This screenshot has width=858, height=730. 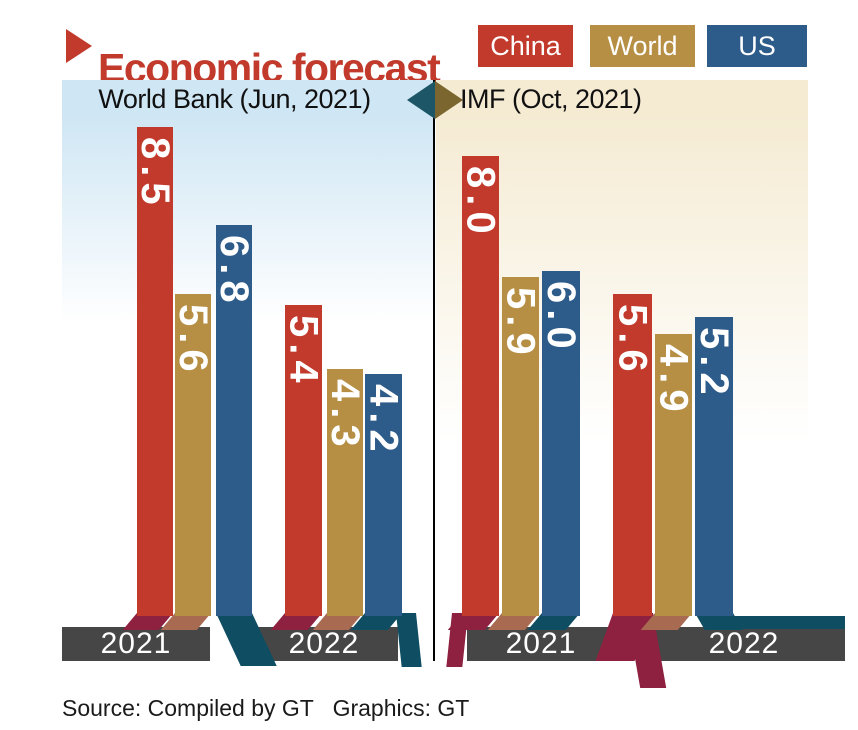 What do you see at coordinates (561, 443) in the screenshot?
I see `bar-imf-2021-us: 6.0` at bounding box center [561, 443].